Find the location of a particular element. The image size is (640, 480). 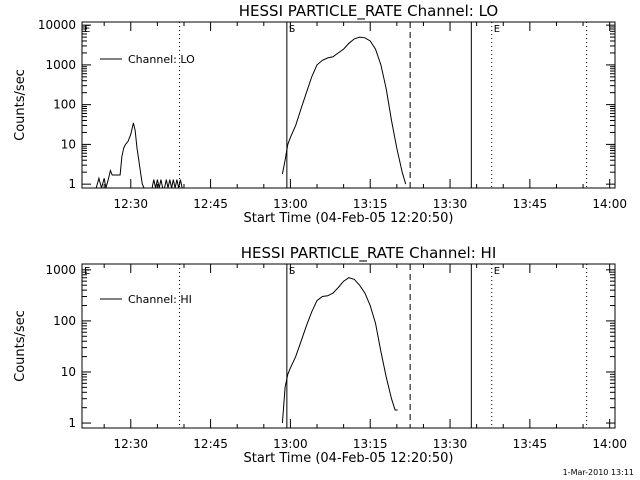

footer-timestamp: 1-Mar-2010 13:11 is located at coordinates (598, 472).